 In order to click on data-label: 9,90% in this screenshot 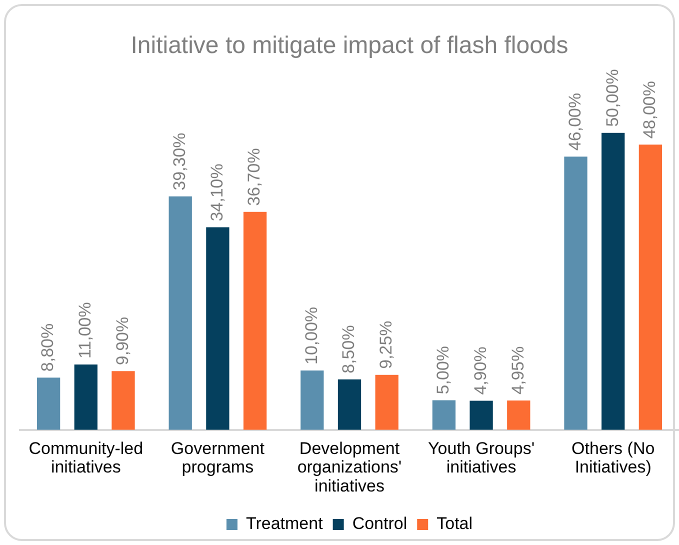, I will do `click(122, 341)`.